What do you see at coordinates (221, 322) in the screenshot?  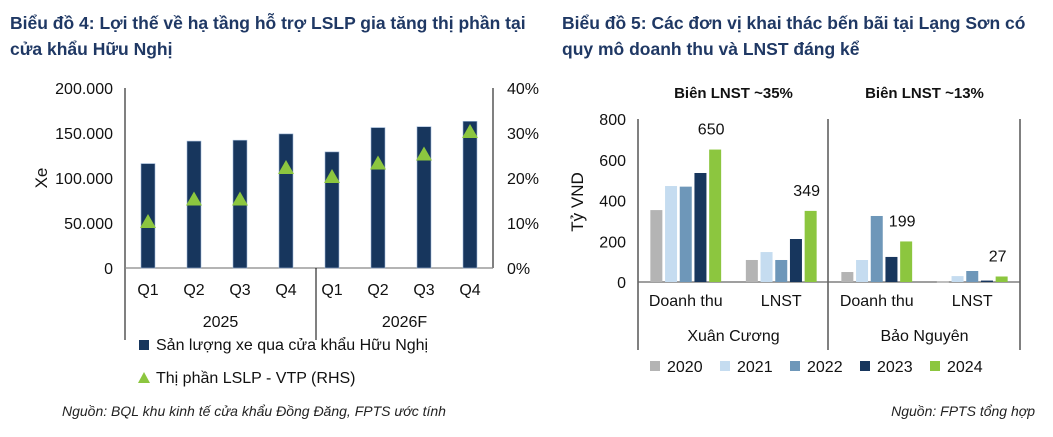 I see `group-label: 2025` at bounding box center [221, 322].